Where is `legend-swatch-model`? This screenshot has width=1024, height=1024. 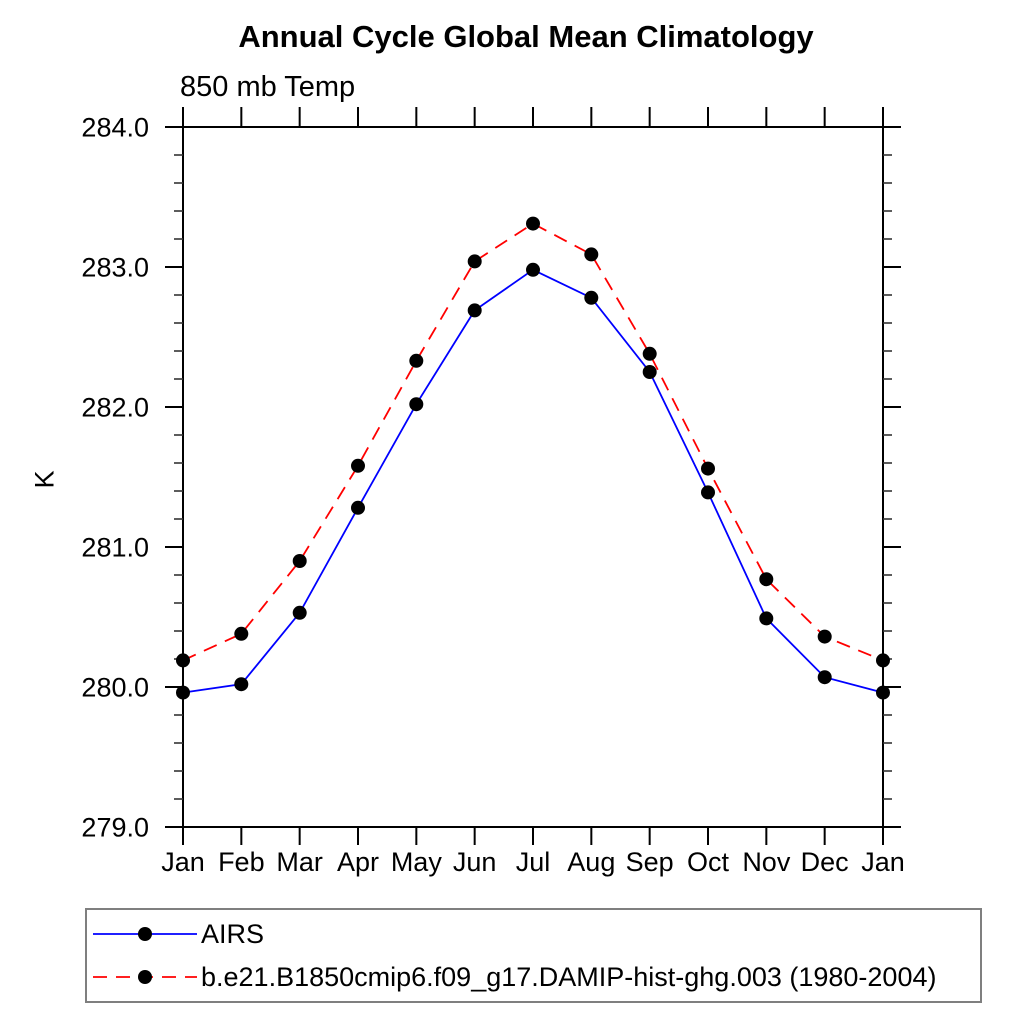
legend-swatch-model is located at coordinates (145, 977).